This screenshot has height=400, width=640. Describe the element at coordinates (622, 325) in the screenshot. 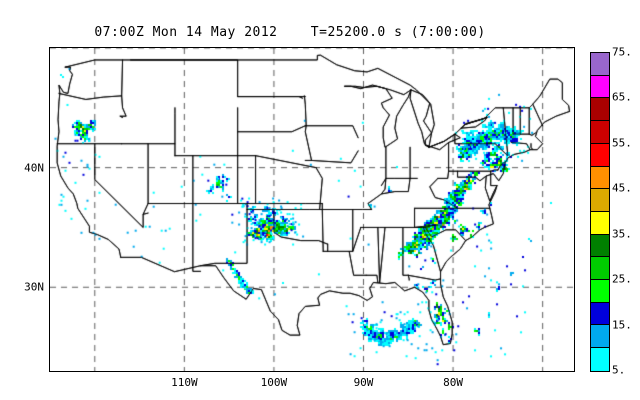

I see `colorbar-tick-15: 15.` at that location.